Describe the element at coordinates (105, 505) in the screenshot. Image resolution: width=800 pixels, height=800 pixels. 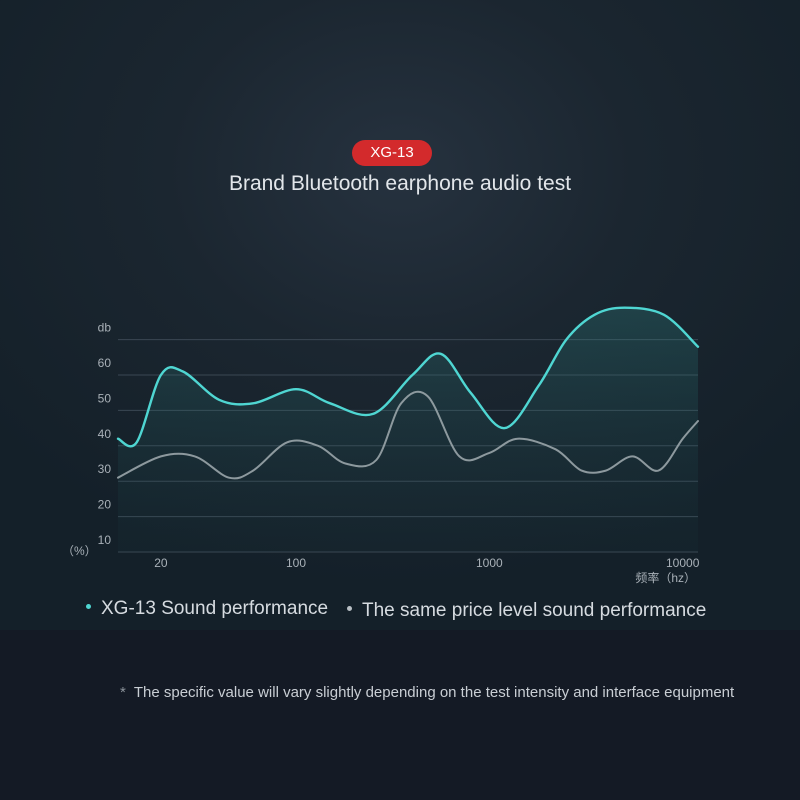
I see `y-tick-label: 20` at that location.